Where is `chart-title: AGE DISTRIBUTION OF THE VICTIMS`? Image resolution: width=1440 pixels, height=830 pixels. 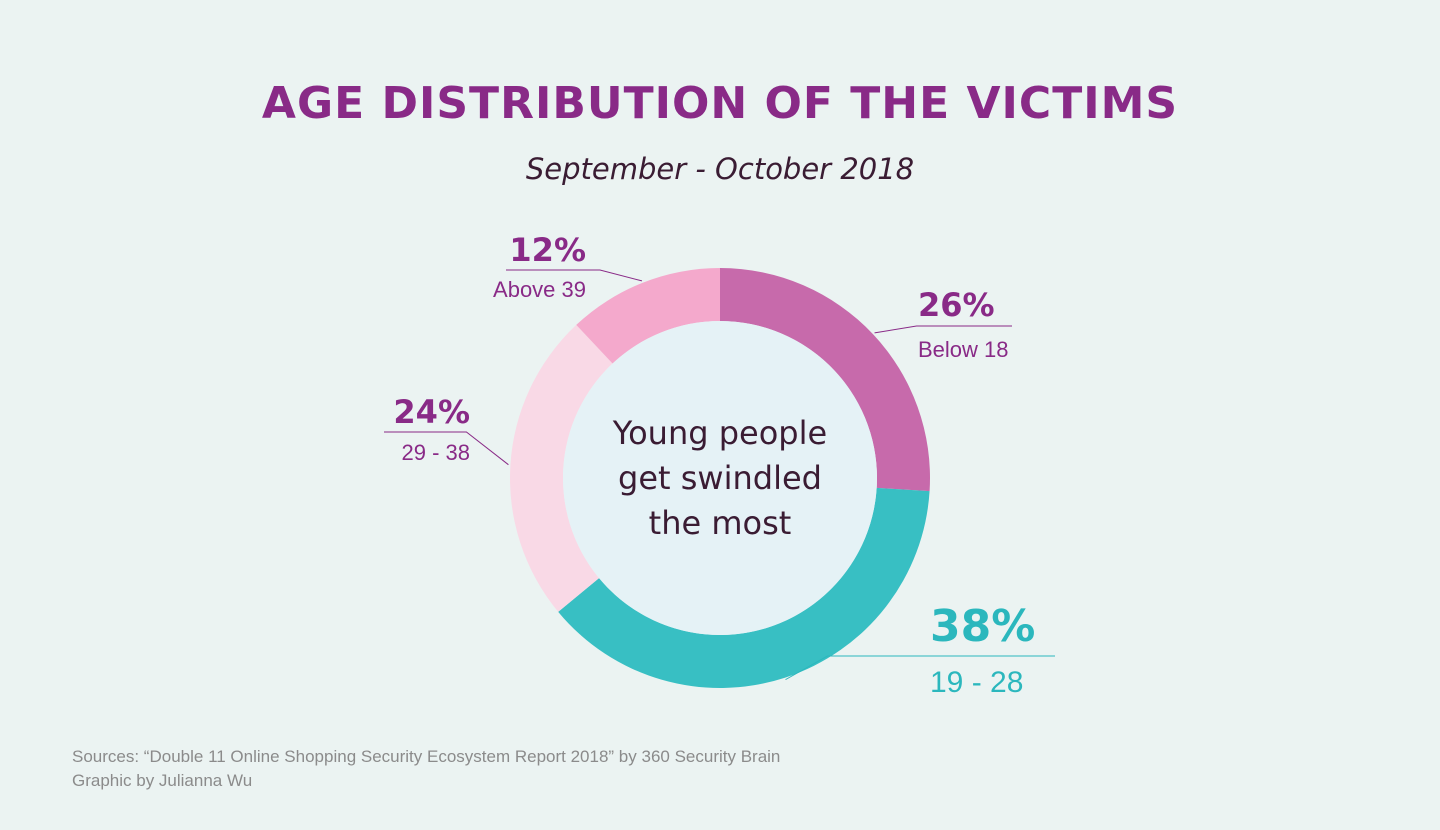
chart-title: AGE DISTRIBUTION OF THE VICTIMS is located at coordinates (720, 103).